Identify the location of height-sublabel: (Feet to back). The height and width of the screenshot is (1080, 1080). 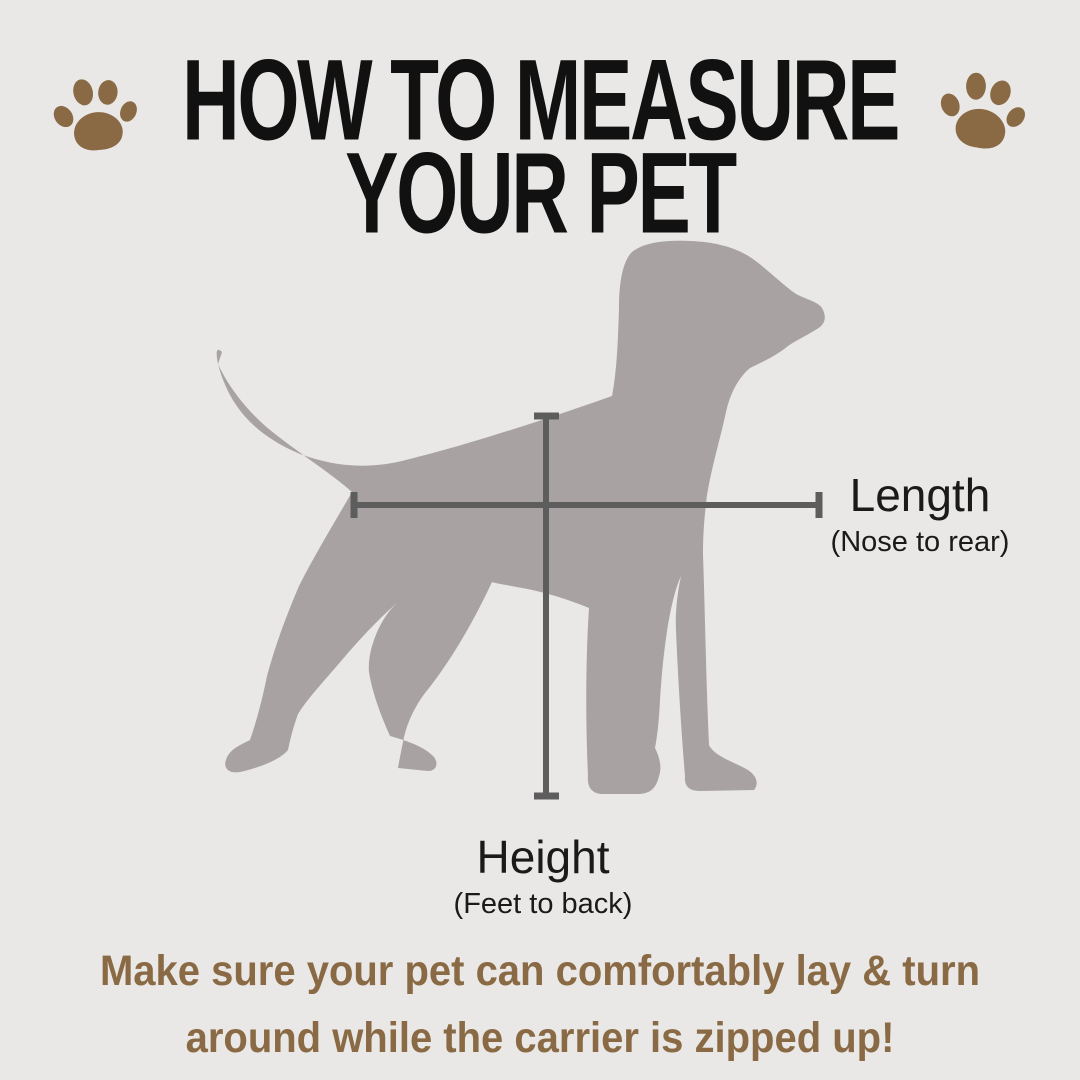
(543, 903).